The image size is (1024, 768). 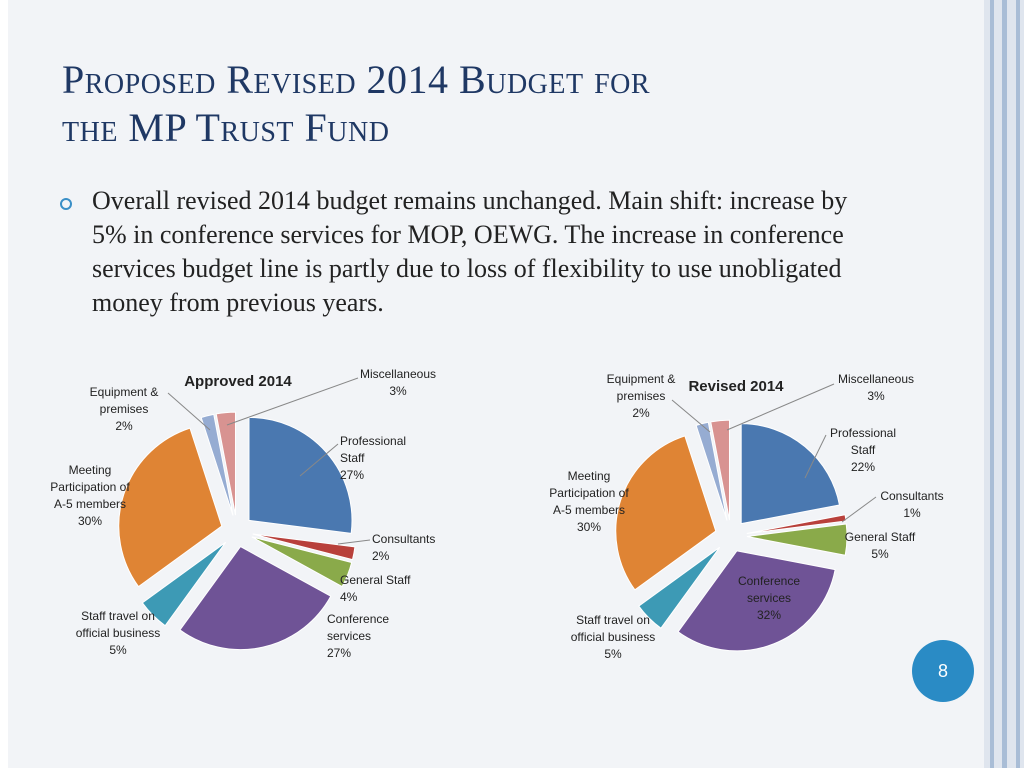 I want to click on right-decorative-stripes, so click(x=1004, y=384).